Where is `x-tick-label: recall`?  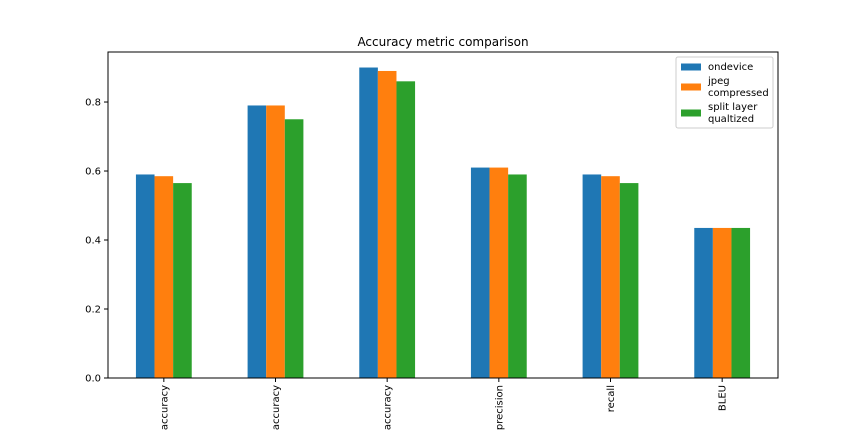 x-tick-label: recall is located at coordinates (611, 398).